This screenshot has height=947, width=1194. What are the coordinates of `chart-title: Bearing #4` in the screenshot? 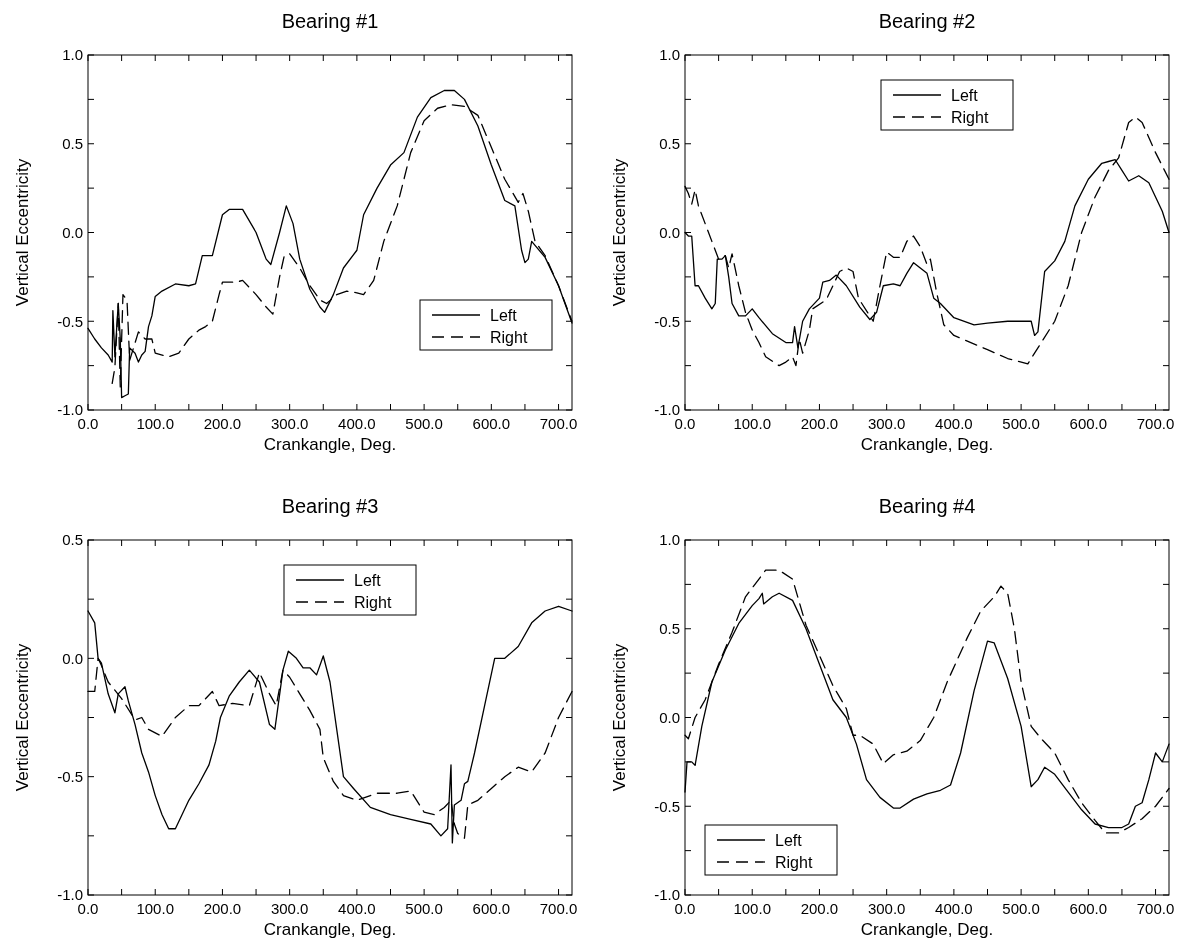 It's located at (927, 506).